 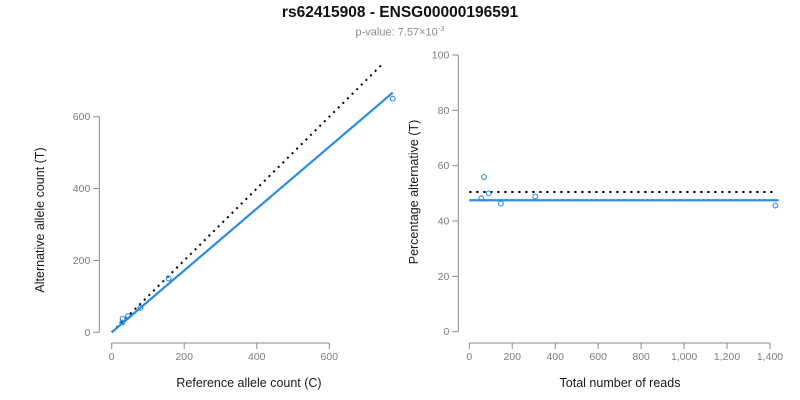 I want to click on figure-title: rs62415908 - ENSG00000196591, so click(x=400, y=12).